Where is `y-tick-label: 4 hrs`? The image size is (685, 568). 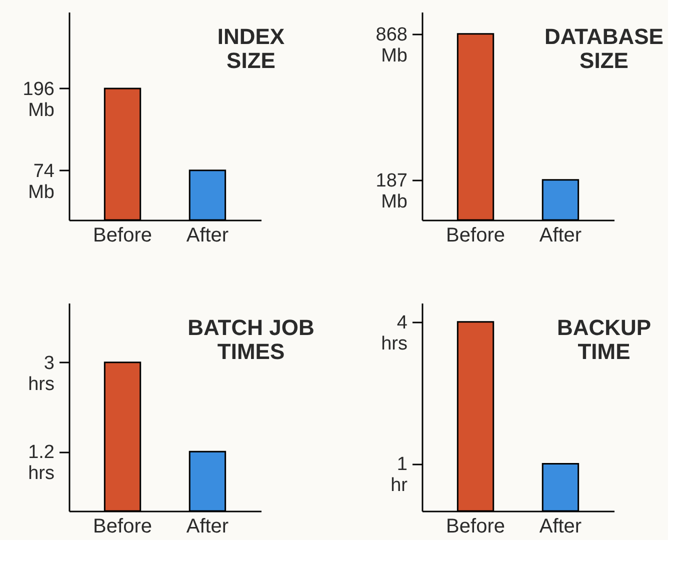 y-tick-label: 4 hrs is located at coordinates (394, 333).